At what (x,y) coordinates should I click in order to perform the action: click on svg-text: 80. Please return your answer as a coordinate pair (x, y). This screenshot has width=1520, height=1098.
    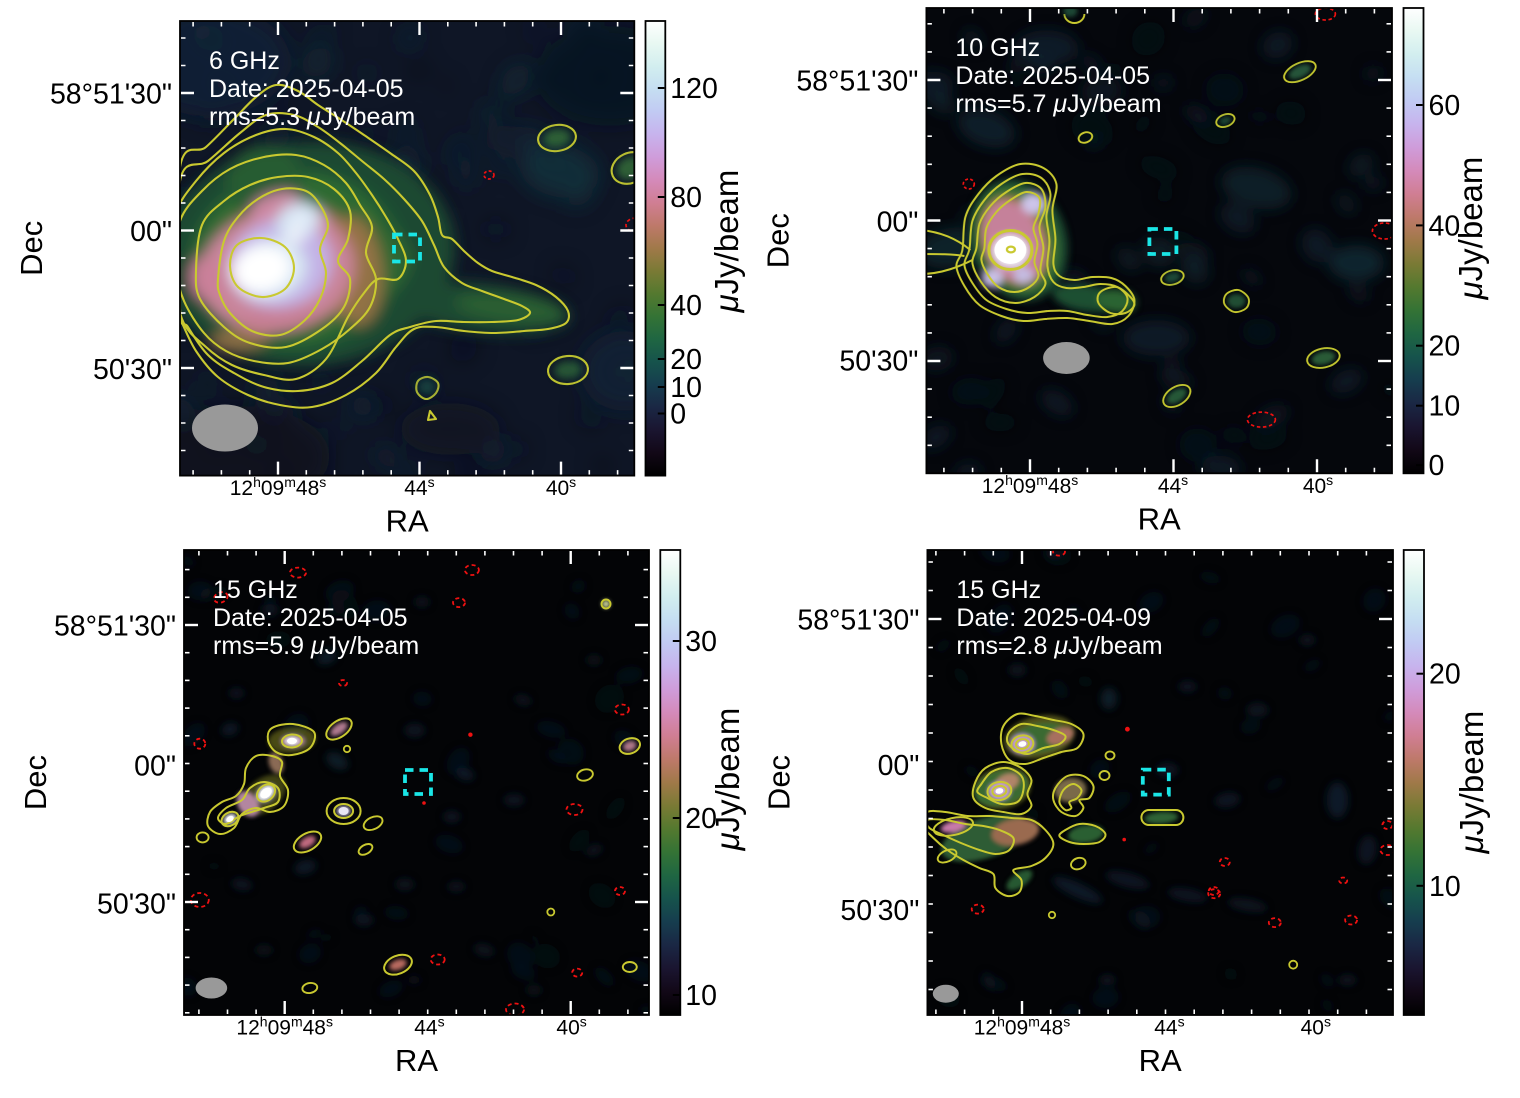
    Looking at the image, I should click on (686, 198).